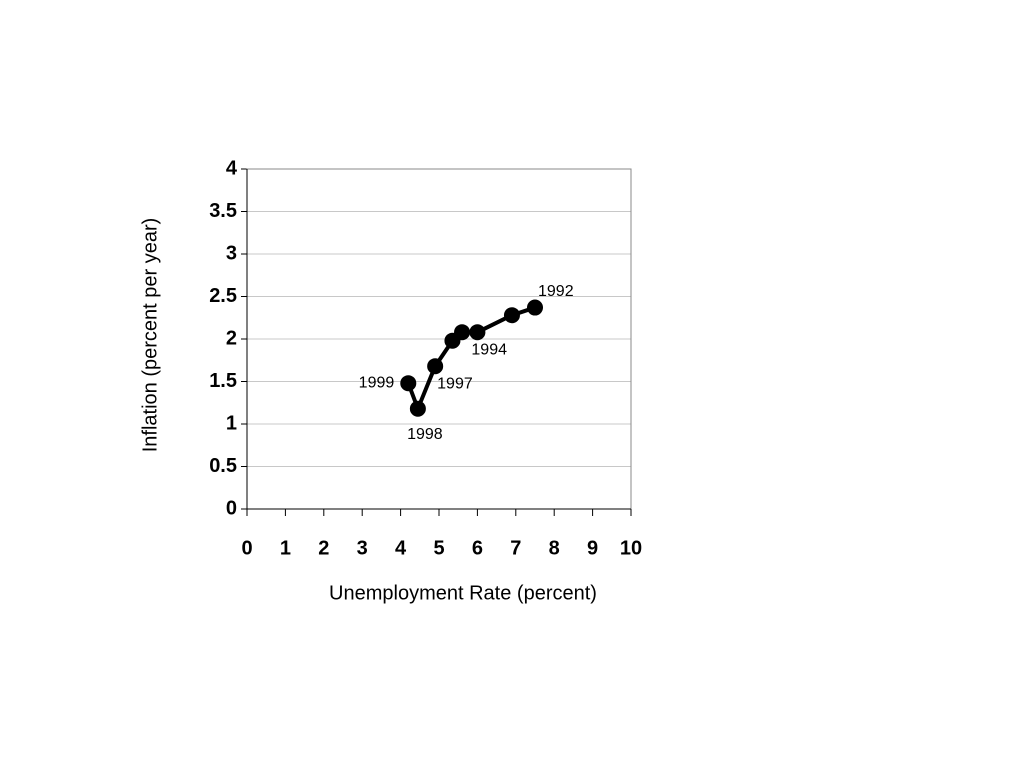 This screenshot has width=1024, height=768. What do you see at coordinates (285, 548) in the screenshot?
I see `x-tick-label: 1` at bounding box center [285, 548].